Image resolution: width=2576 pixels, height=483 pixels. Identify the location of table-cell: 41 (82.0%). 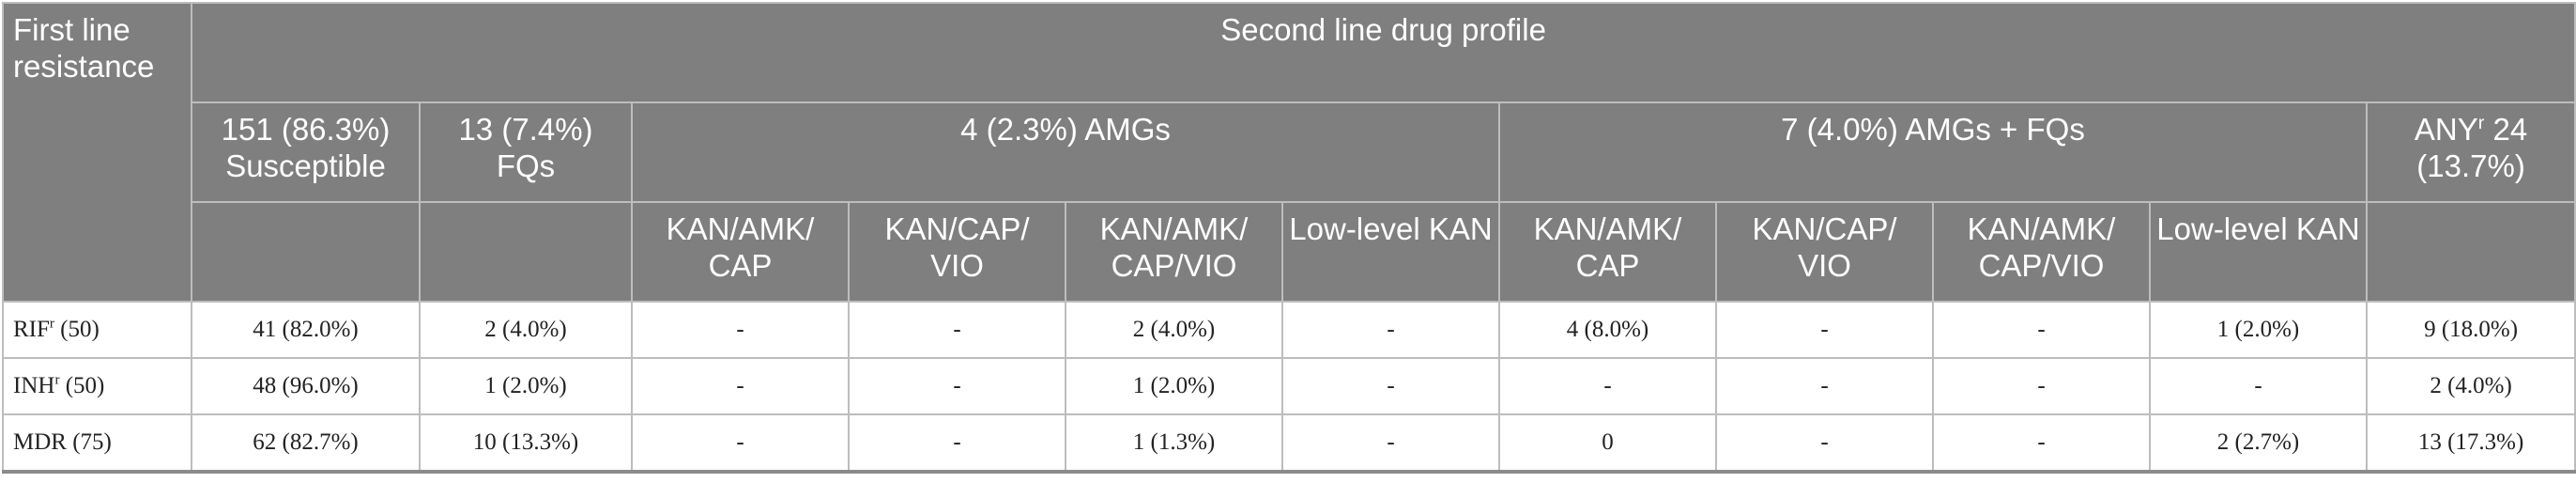
(306, 330).